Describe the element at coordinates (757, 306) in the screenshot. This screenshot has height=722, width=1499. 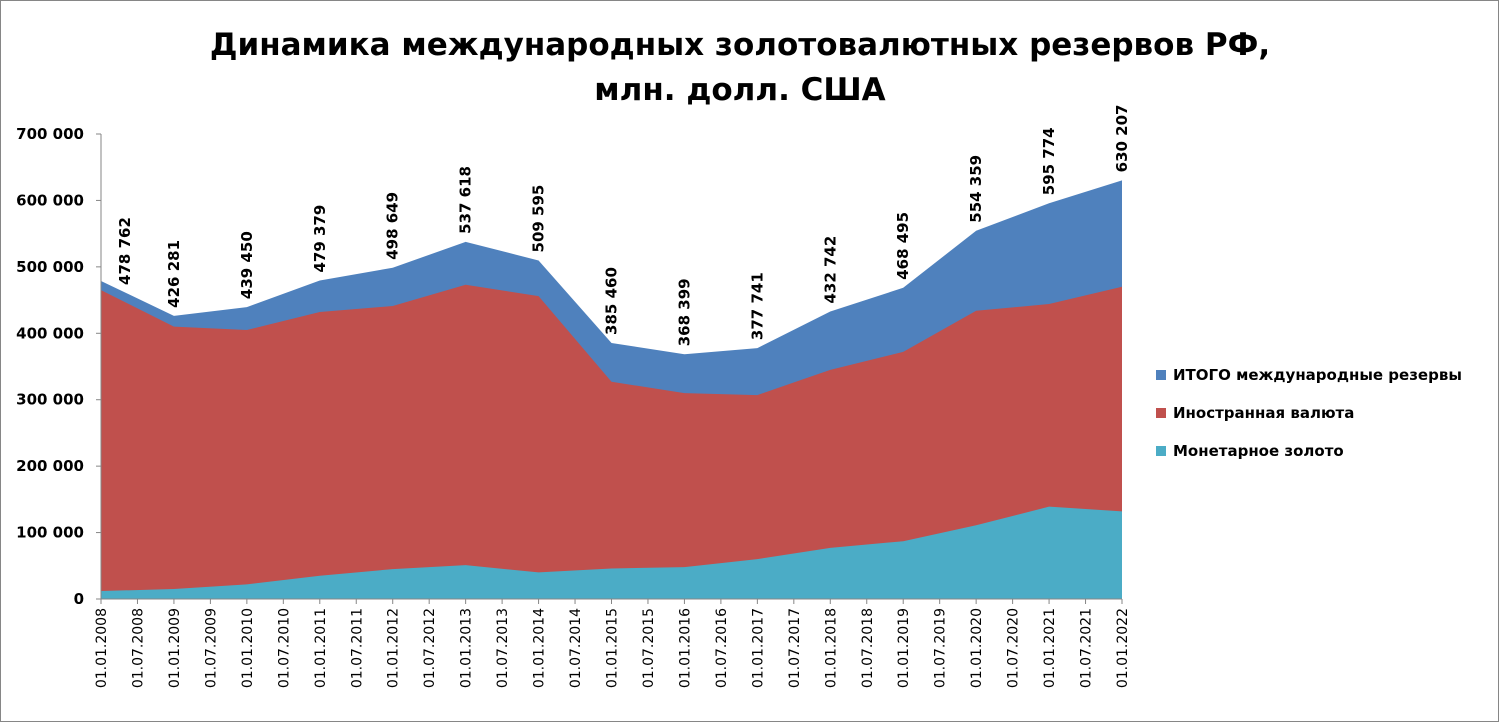
I see `data-label: 377 741` at that location.